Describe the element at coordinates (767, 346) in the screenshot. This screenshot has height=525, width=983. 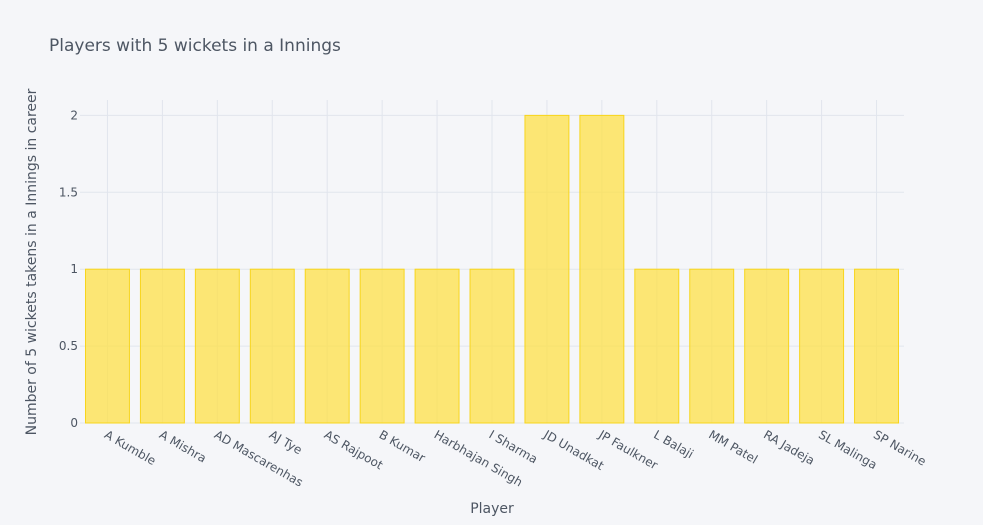
I see `bar-ra-jadeja` at that location.